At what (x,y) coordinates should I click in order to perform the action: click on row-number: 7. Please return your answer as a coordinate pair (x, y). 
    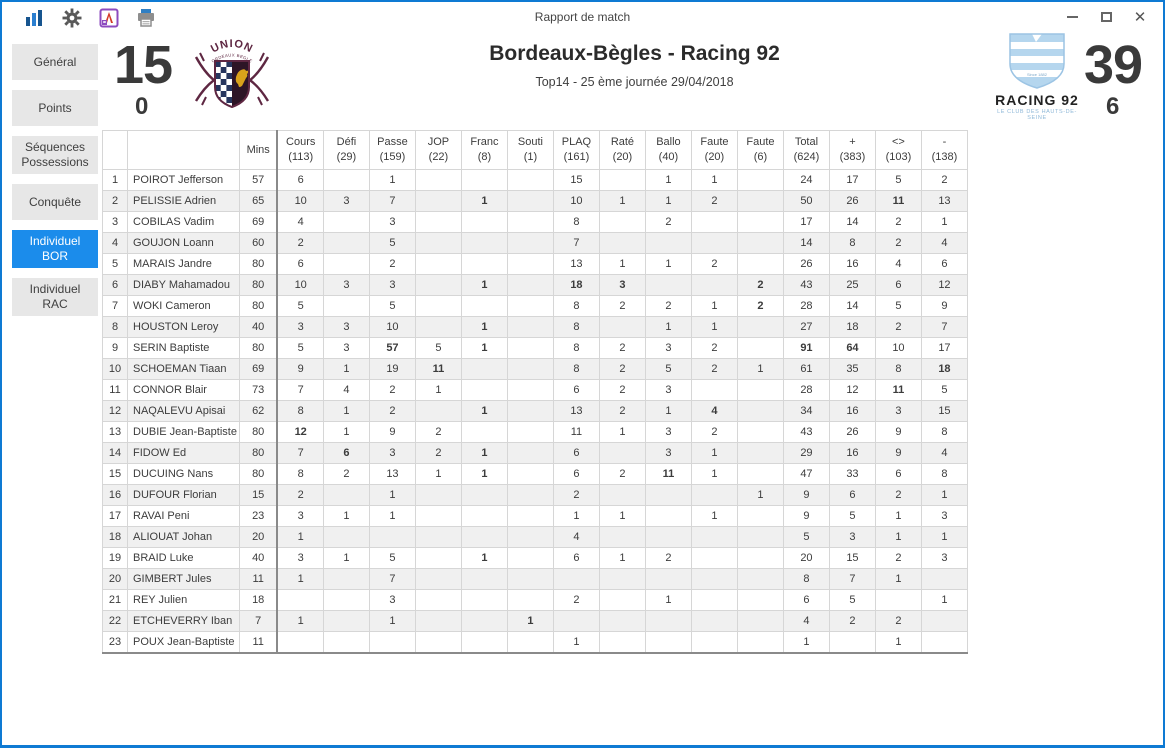
    Looking at the image, I should click on (115, 306).